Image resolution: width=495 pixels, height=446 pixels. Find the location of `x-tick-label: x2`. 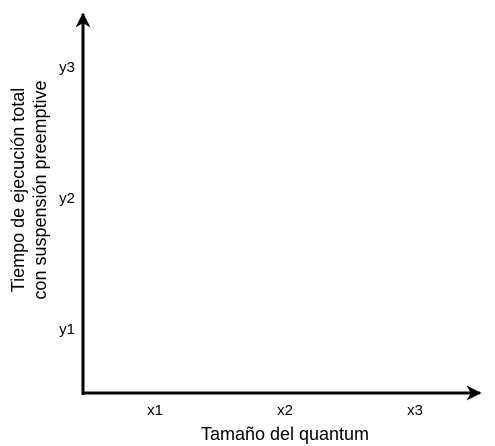

x-tick-label: x2 is located at coordinates (285, 410).